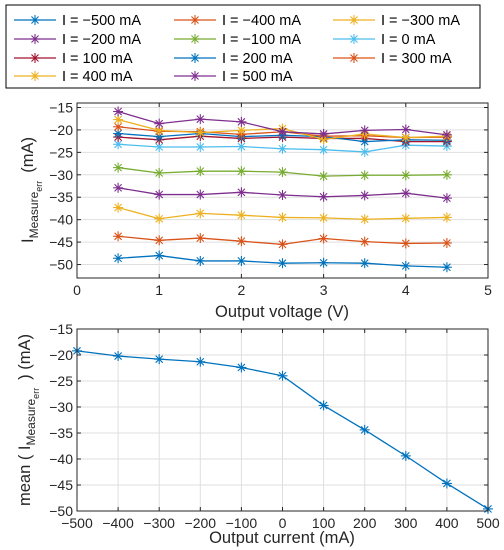 This screenshot has width=504, height=550. Describe the element at coordinates (36, 393) in the screenshot. I see `plot2-ylabel-subsub: err` at that location.